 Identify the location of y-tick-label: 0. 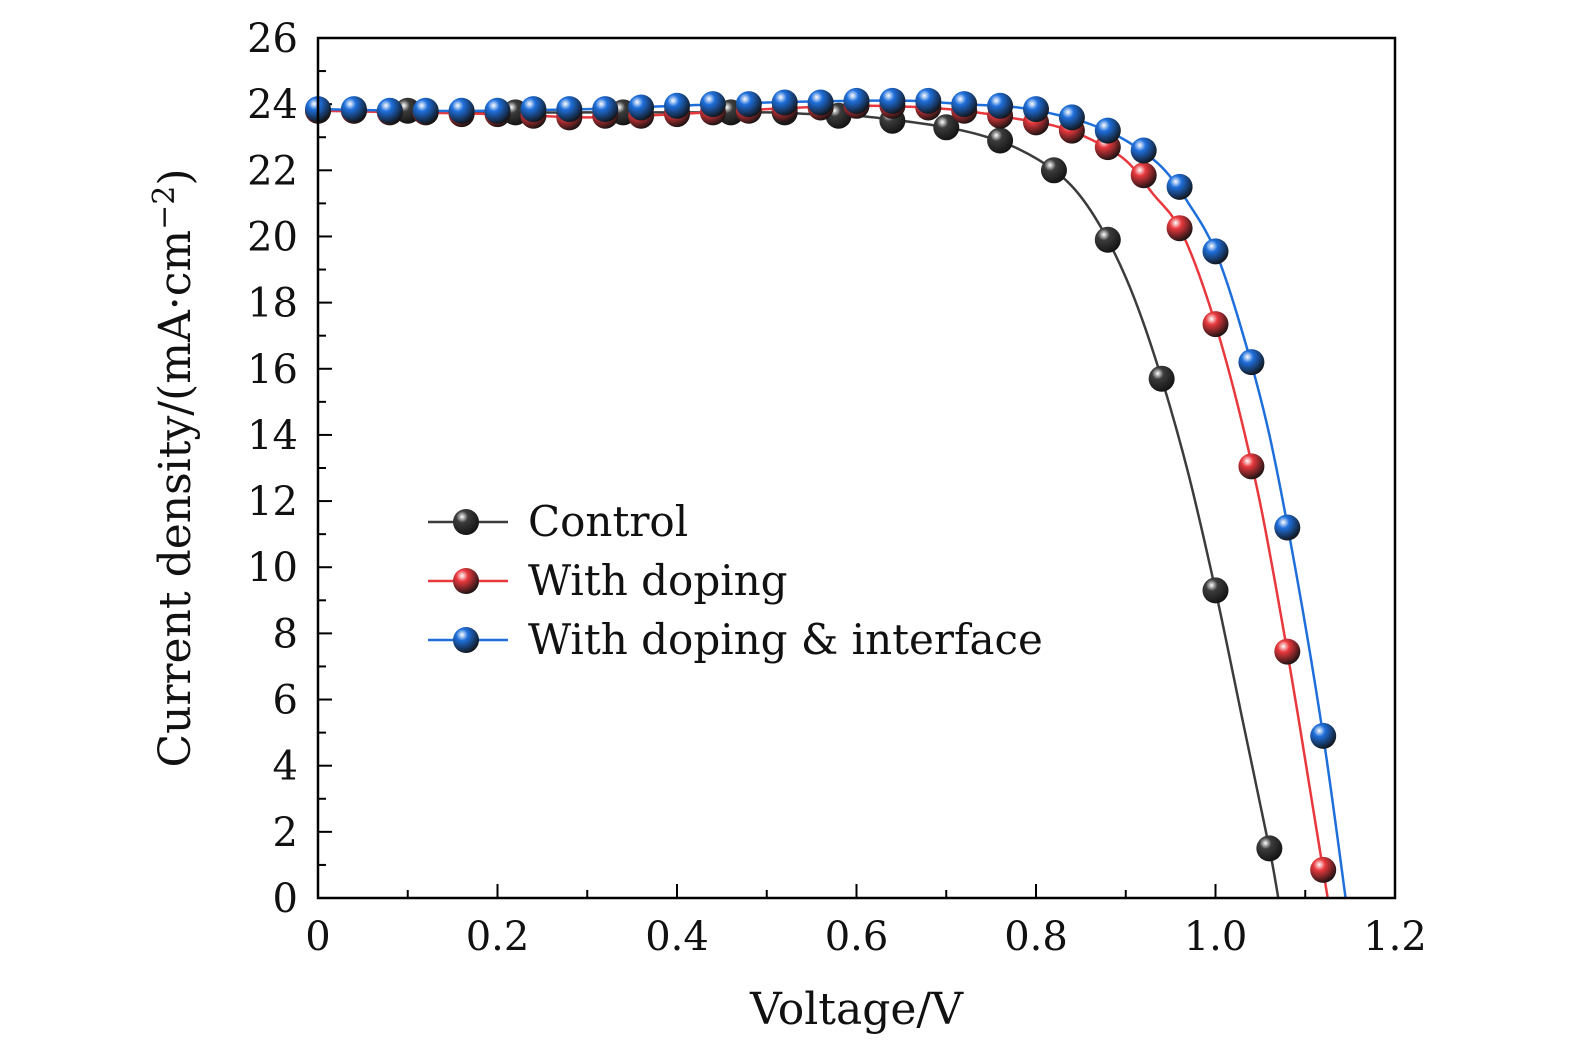
(285, 899).